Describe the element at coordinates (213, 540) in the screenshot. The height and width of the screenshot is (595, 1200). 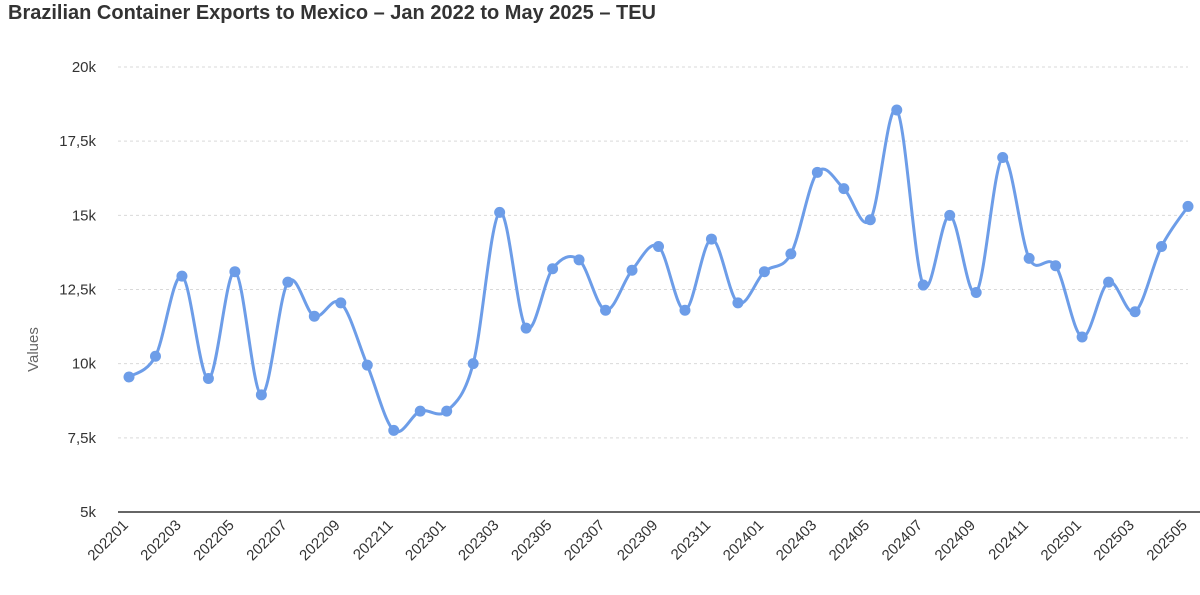
I see `x-tick-label: 202205` at that location.